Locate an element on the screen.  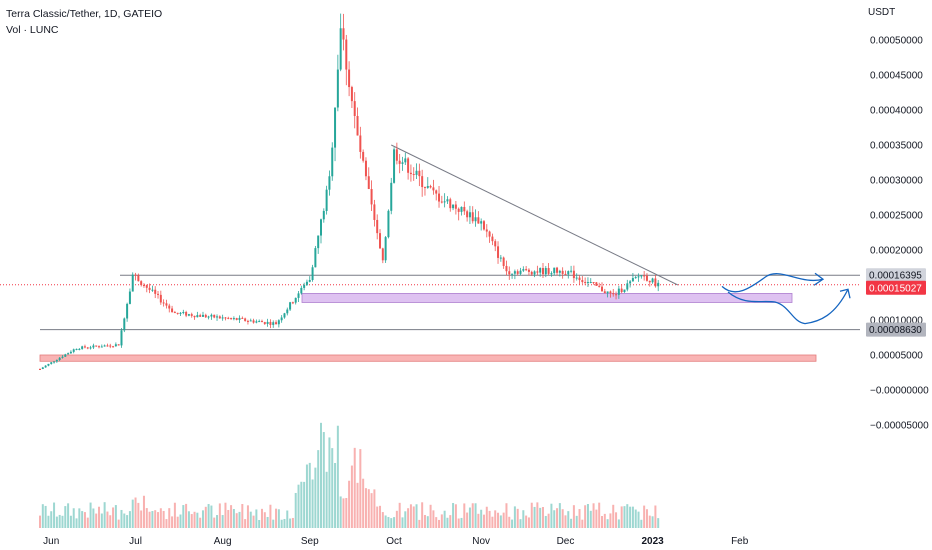
x-tick-label: 2023 is located at coordinates (652, 541).